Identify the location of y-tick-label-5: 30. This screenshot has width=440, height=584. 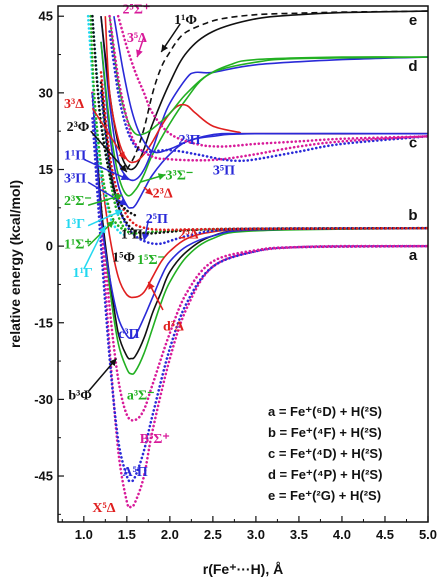
(46, 92).